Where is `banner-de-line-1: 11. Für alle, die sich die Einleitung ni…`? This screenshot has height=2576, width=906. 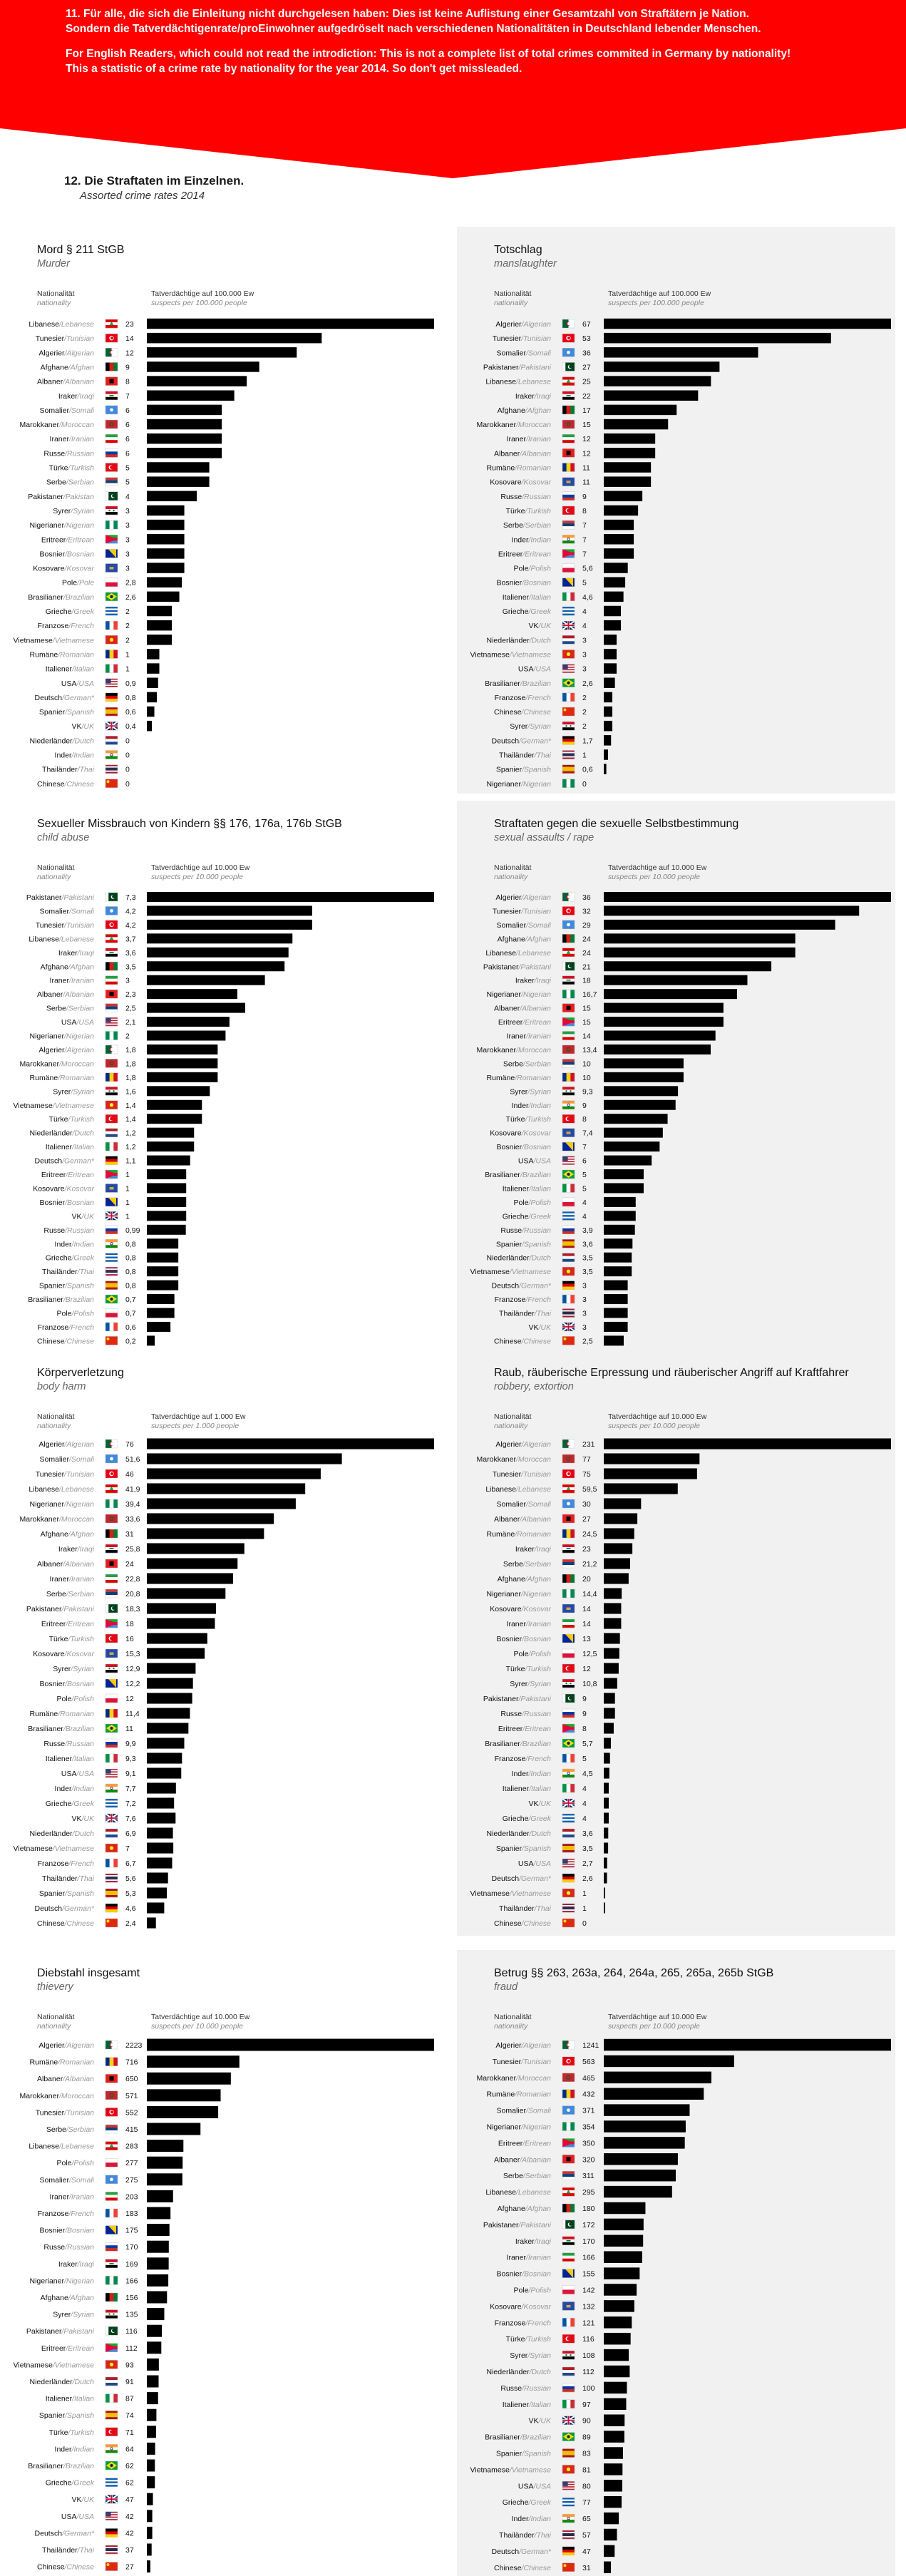 banner-de-line-1: 11. Für alle, die sich die Einleitung ni… is located at coordinates (407, 14).